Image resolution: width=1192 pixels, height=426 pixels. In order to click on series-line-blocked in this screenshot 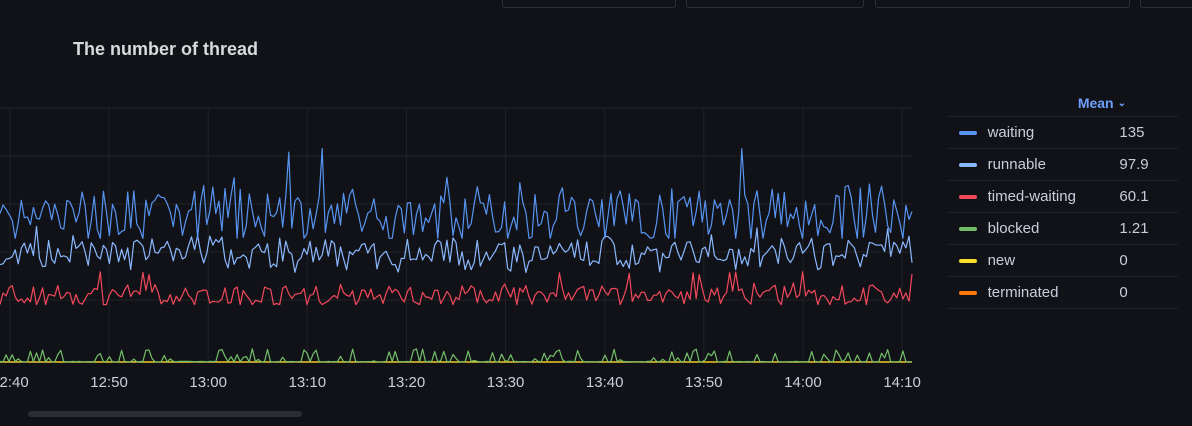, I will do `click(456, 355)`.